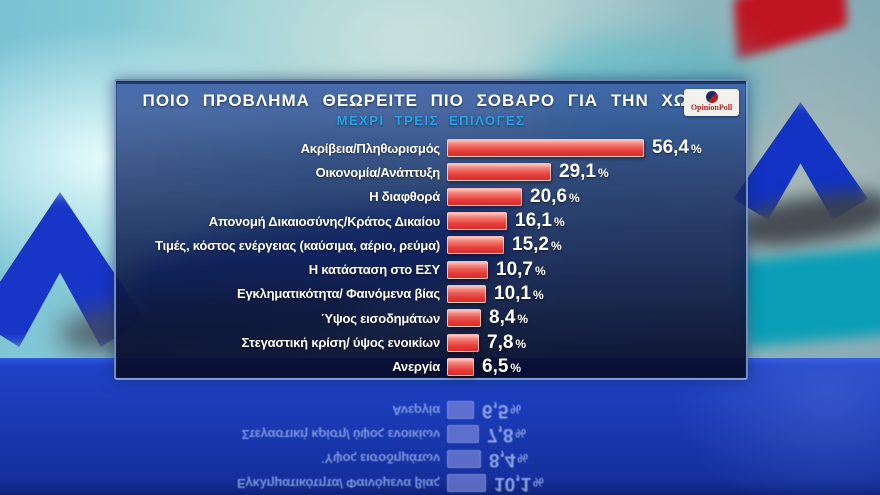 This screenshot has width=880, height=495. What do you see at coordinates (378, 172) in the screenshot?
I see `category-label: Οικονομία/Ανάπτυξη` at bounding box center [378, 172].